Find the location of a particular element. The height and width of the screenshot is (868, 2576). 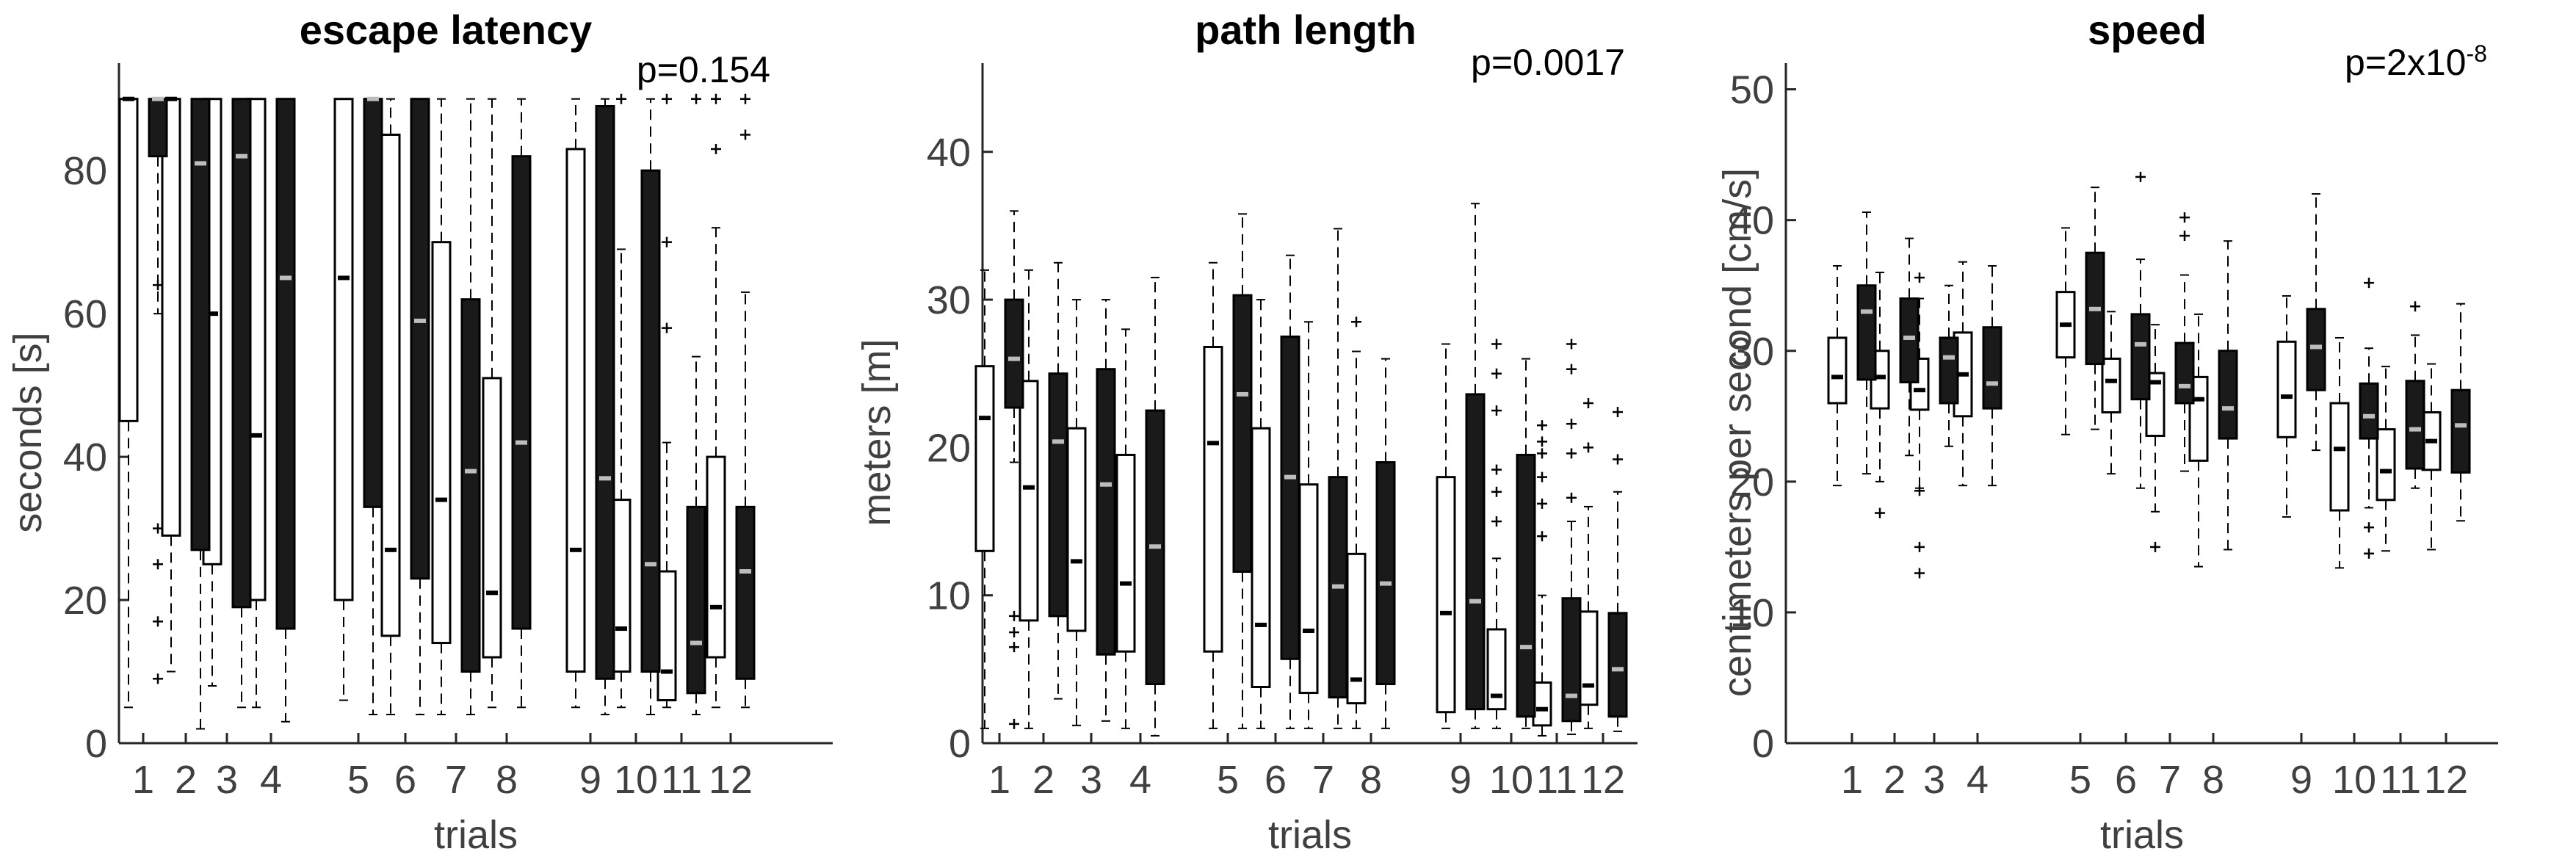

x-tick-label: 1 is located at coordinates (143, 780).